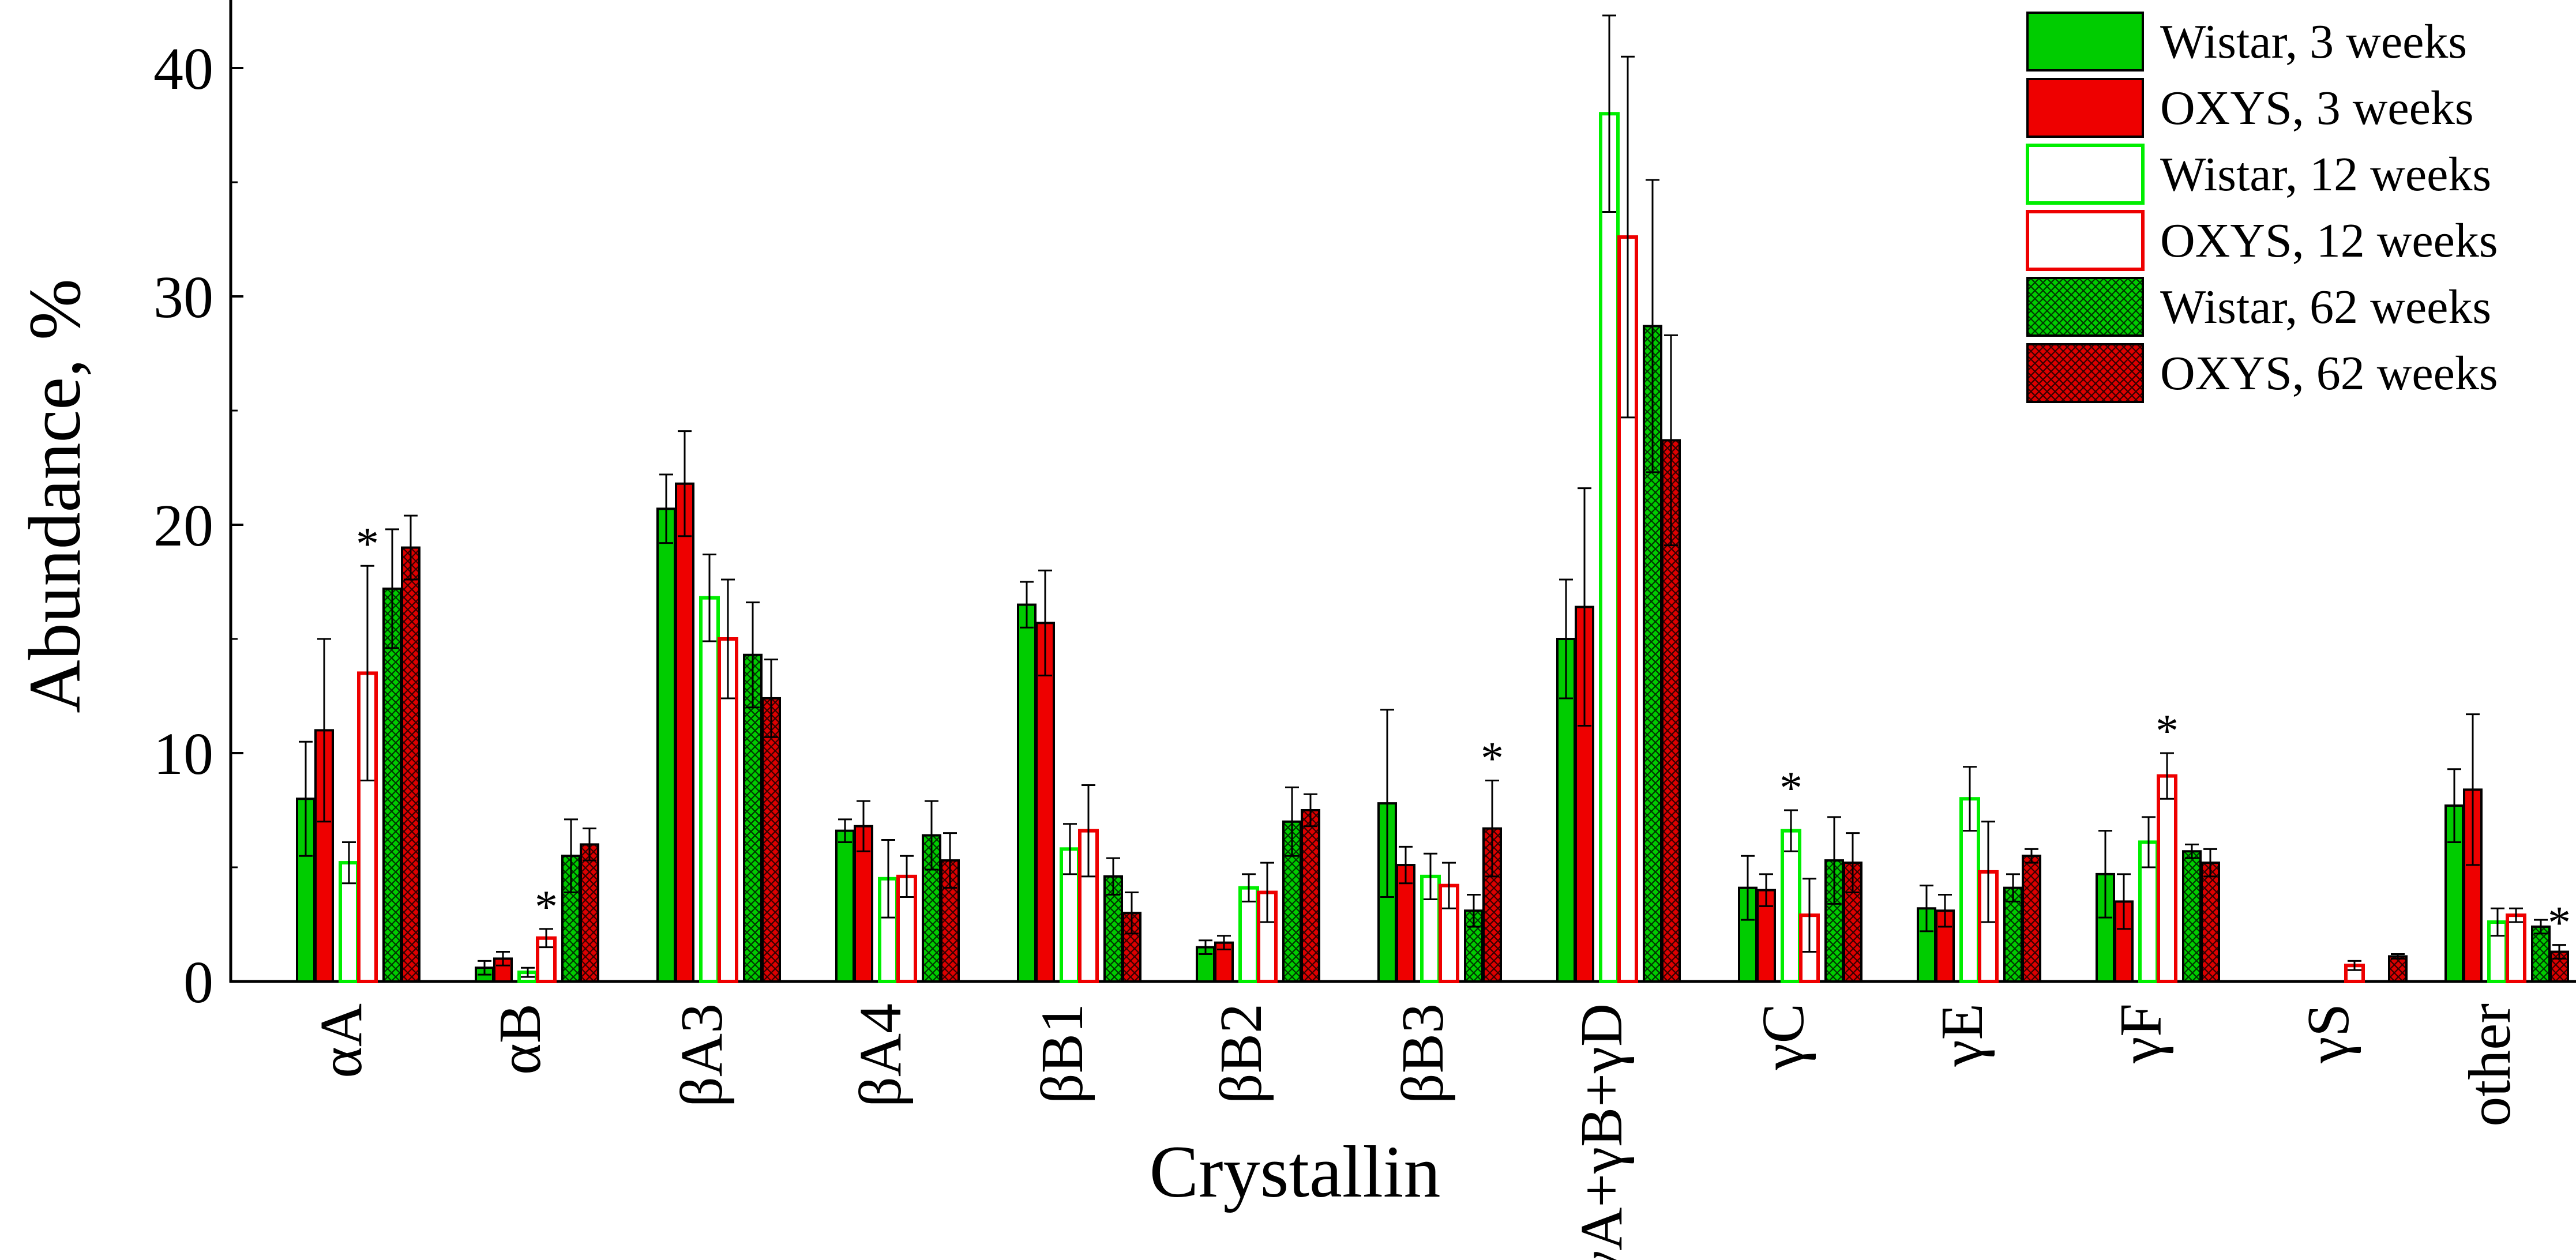 The width and height of the screenshot is (2576, 1260). What do you see at coordinates (198, 982) in the screenshot?
I see `y-tick-label: 0` at bounding box center [198, 982].